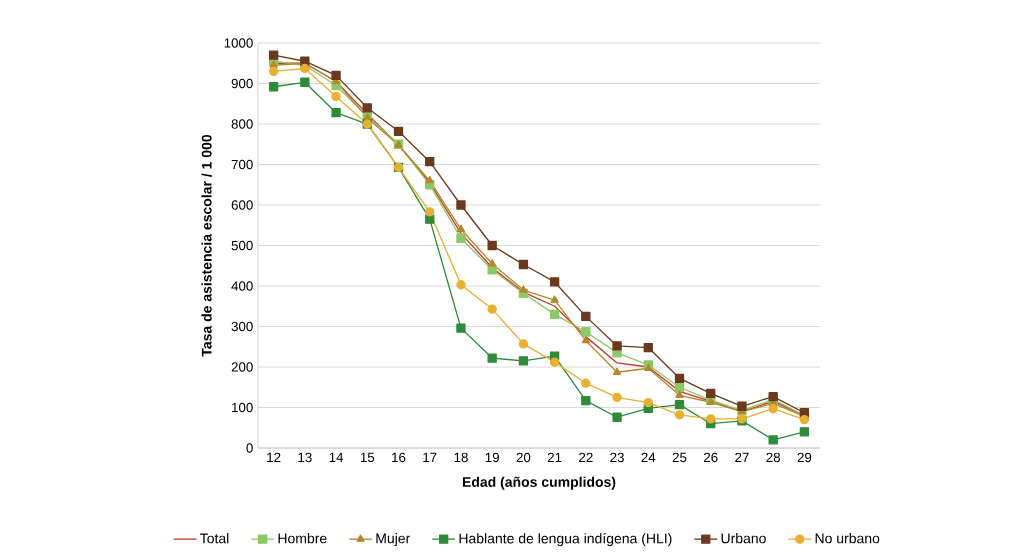 This screenshot has width=1023, height=558. I want to click on legend-label: Hombre, so click(302, 538).